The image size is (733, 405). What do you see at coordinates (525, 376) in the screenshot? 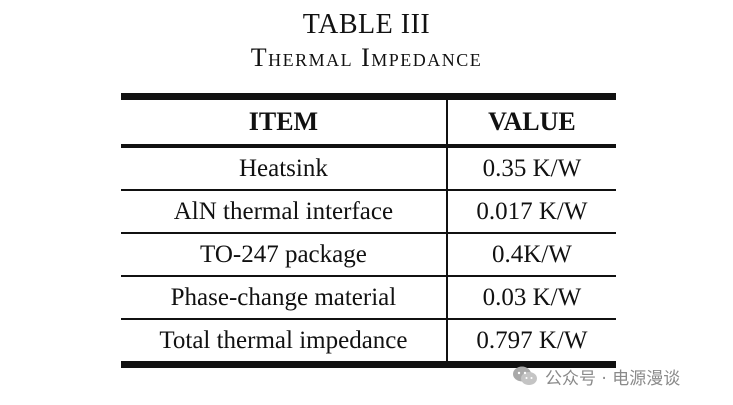
I see `wechat-icon` at bounding box center [525, 376].